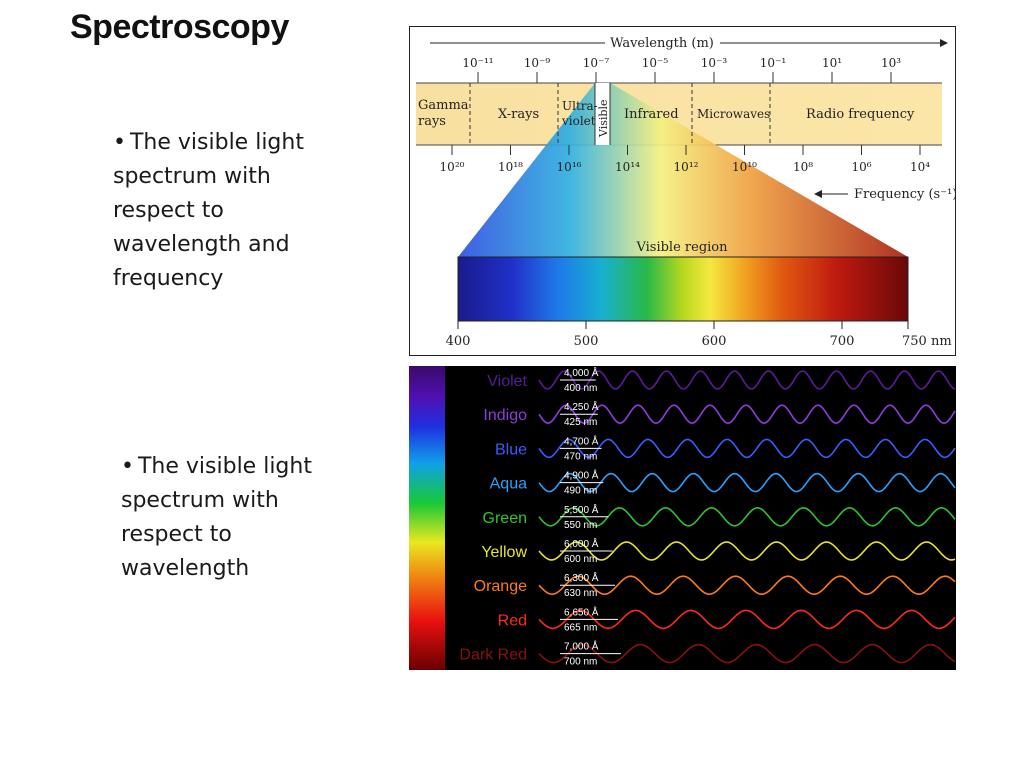 The width and height of the screenshot is (1024, 768). I want to click on visible-projection, so click(683, 170).